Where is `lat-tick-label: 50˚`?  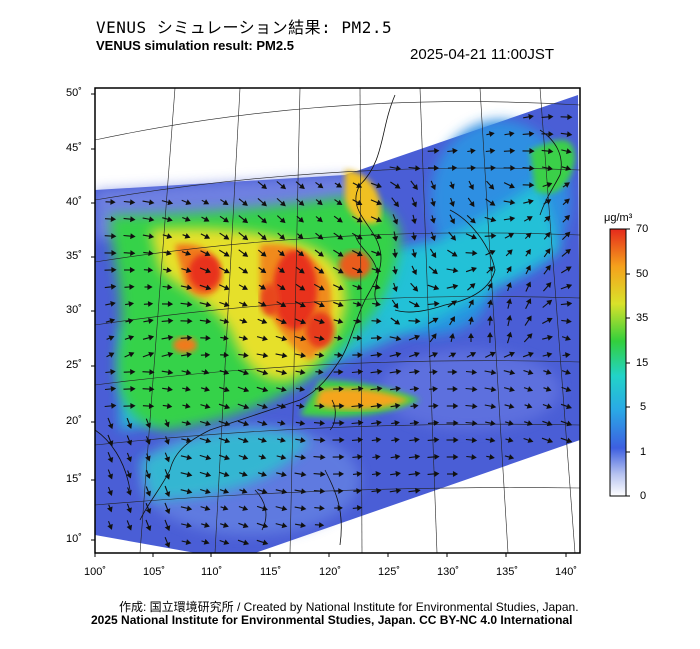
lat-tick-label: 50˚ is located at coordinates (74, 93).